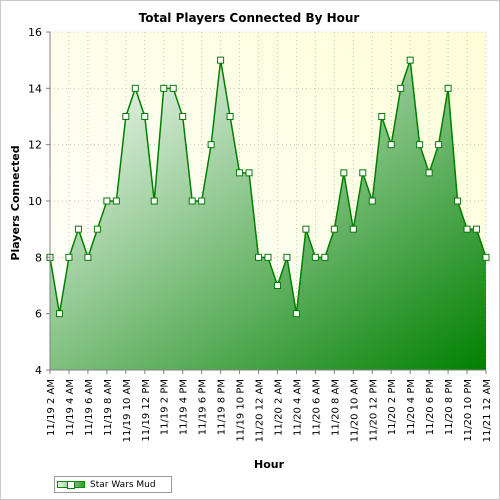 This screenshot has height=500, width=500. I want to click on x-tick-label: 11/19 10 AM, so click(127, 410).